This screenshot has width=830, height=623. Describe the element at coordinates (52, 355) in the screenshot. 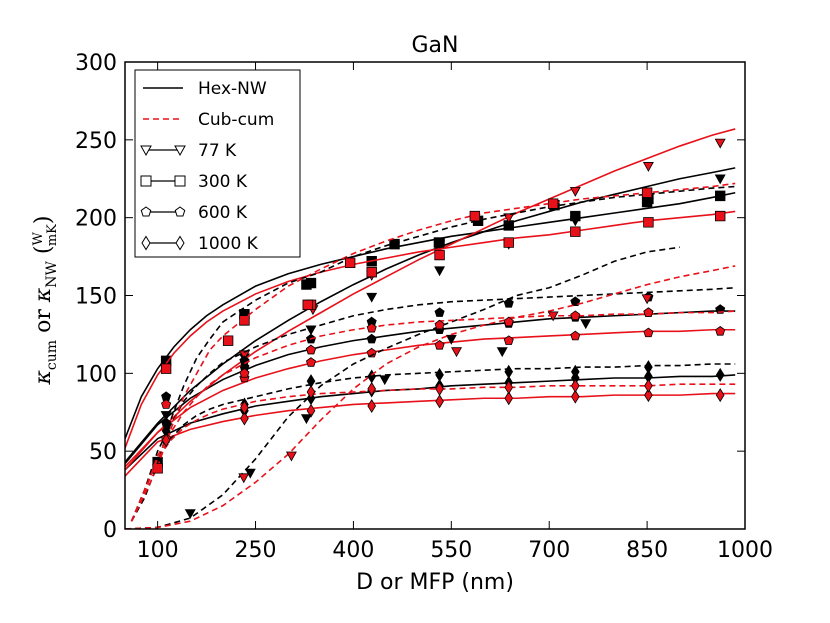

I see `y-label-sub-cum: cum` at that location.